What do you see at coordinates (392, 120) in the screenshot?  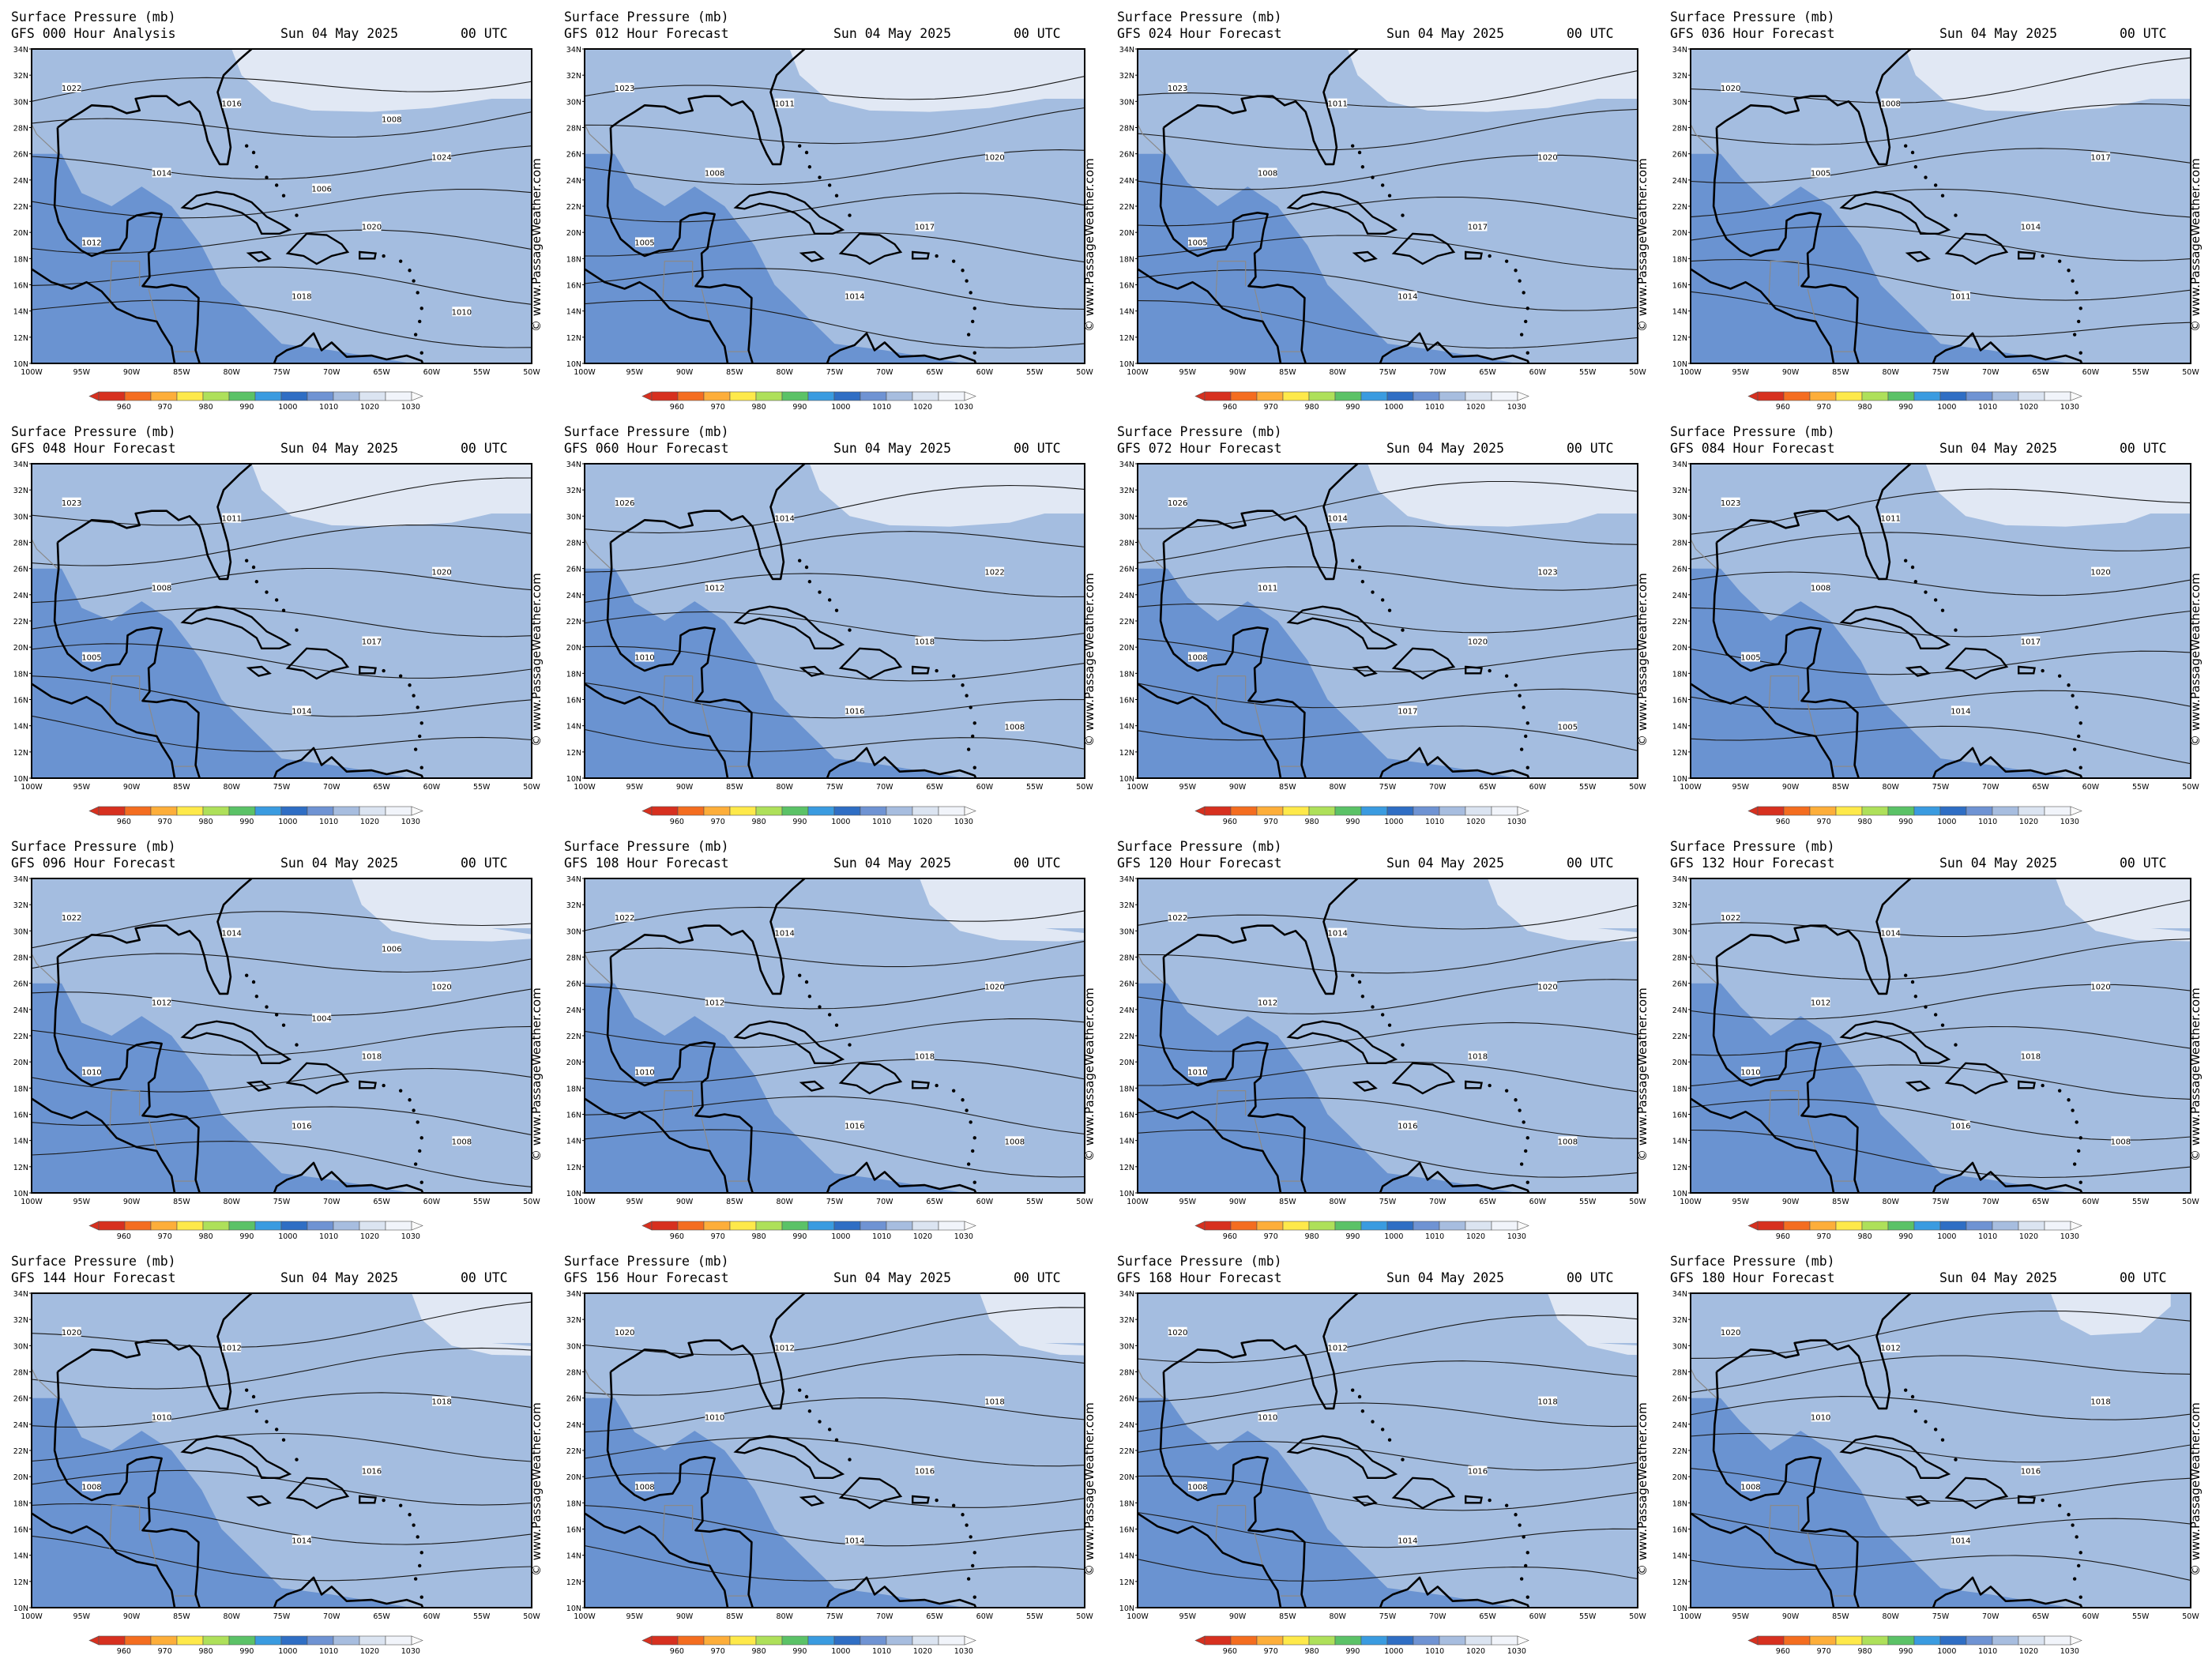 I see `isobar-label: 1008` at bounding box center [392, 120].